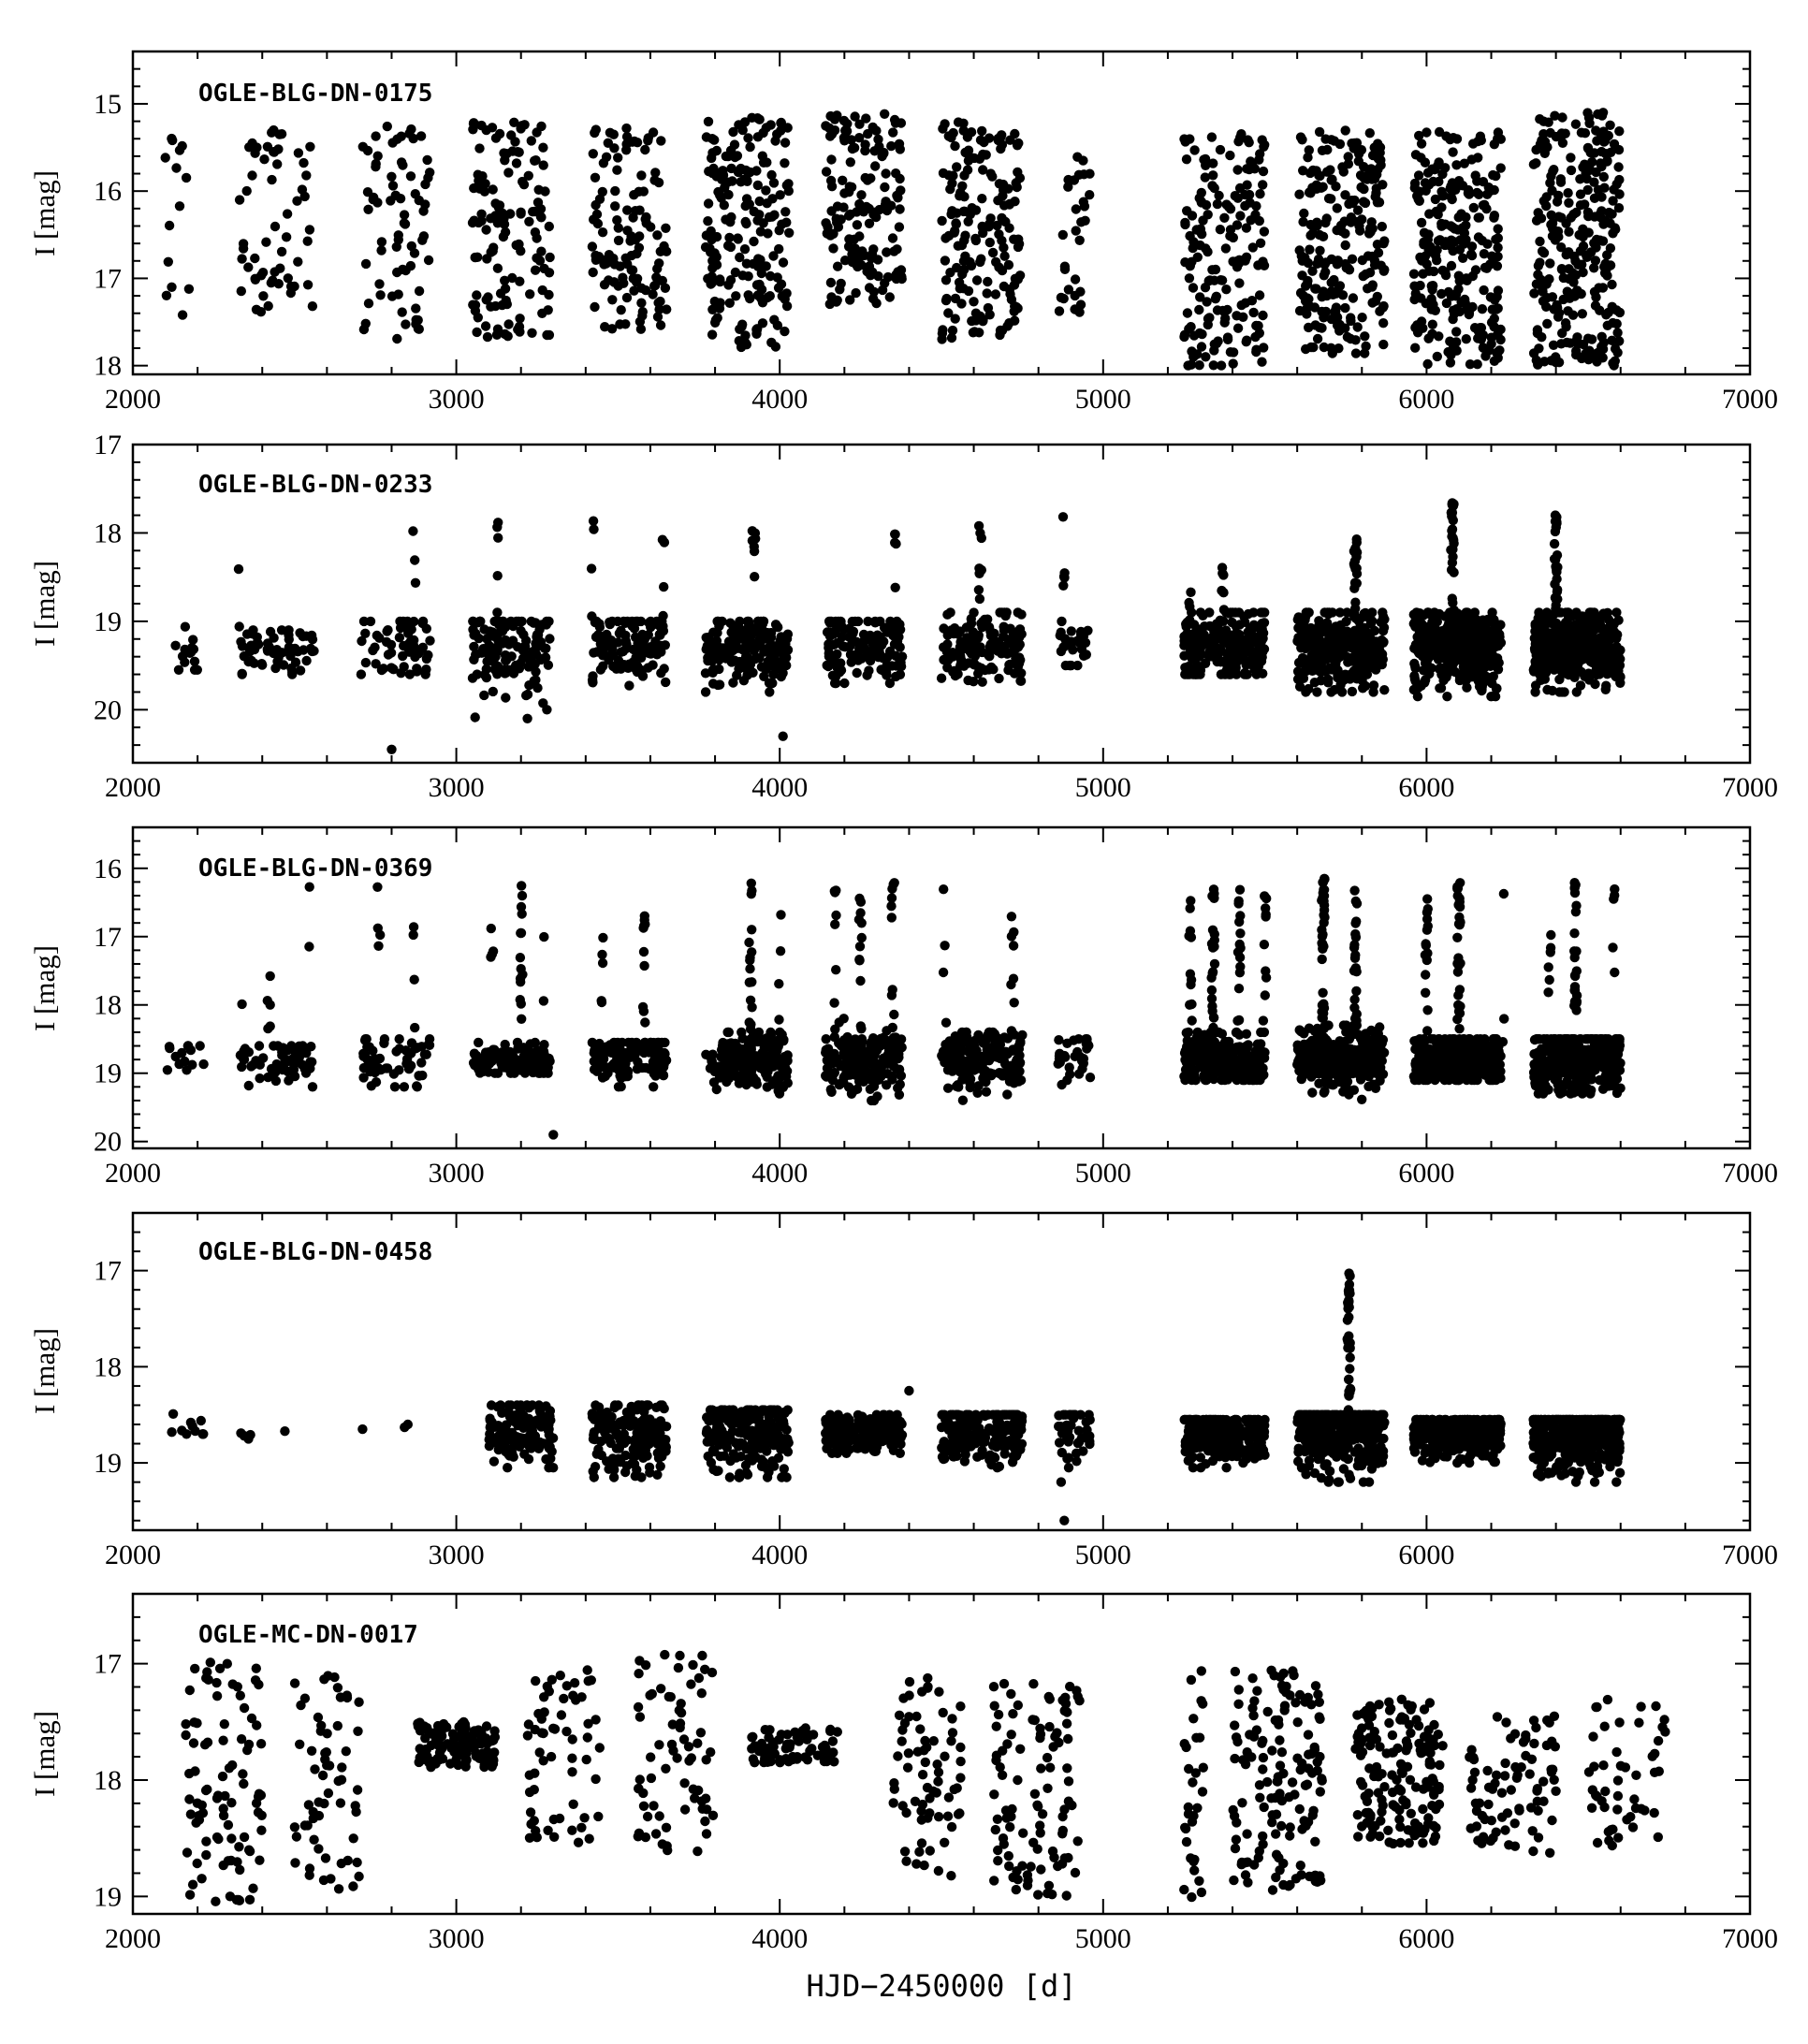 The width and height of the screenshot is (1808, 2044). Describe the element at coordinates (108, 445) in the screenshot. I see `y-tick-label: 17` at that location.